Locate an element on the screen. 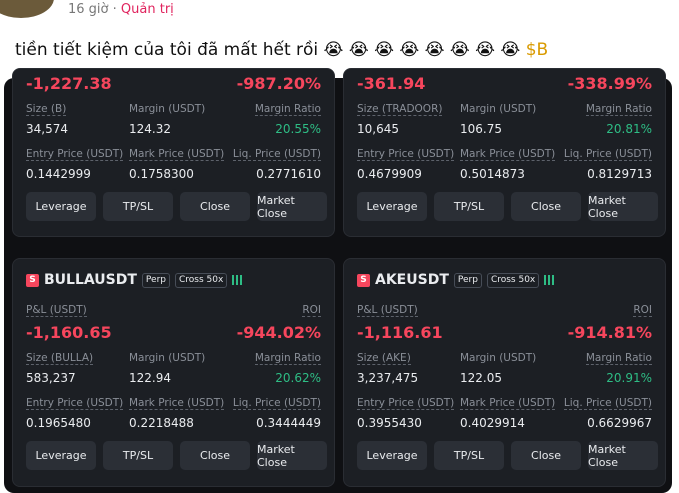 The height and width of the screenshot is (493, 679). avatar is located at coordinates (27, 9).